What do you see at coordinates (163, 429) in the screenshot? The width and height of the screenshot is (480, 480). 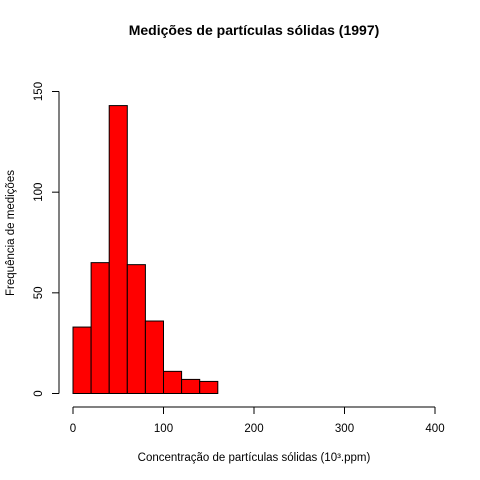 I see `x-tick-label: 100` at bounding box center [163, 429].